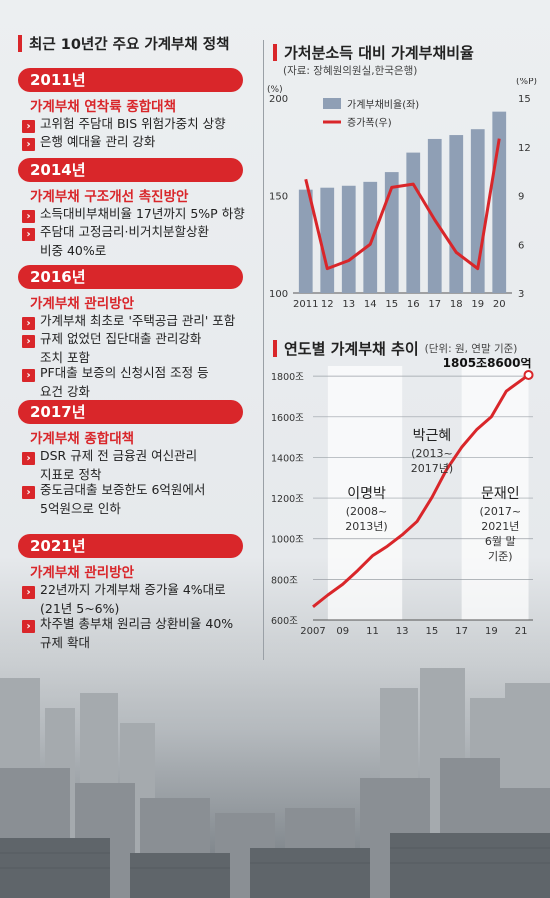 Image resolution: width=550 pixels, height=898 pixels. Describe the element at coordinates (123, 489) in the screenshot. I see `policy-bullet-text: 중도금대출 보증한도 6억원에서` at that location.